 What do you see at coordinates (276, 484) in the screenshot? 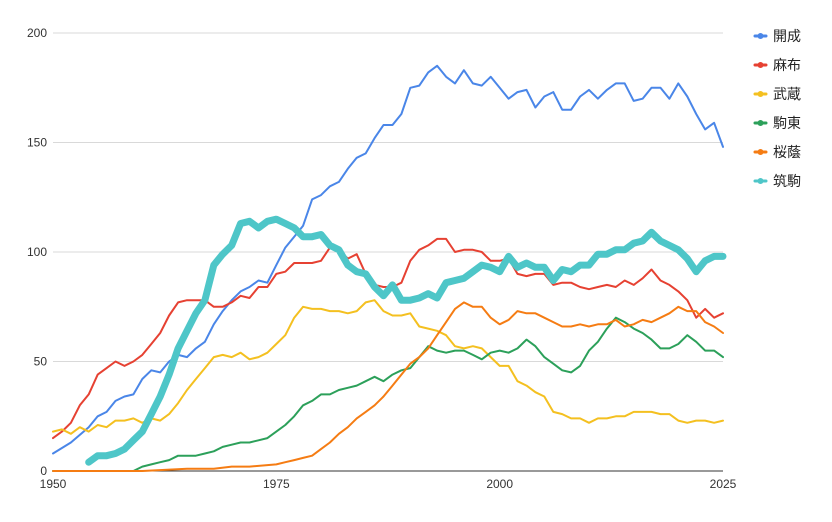
I see `x-tick-label: 1975` at bounding box center [276, 484].